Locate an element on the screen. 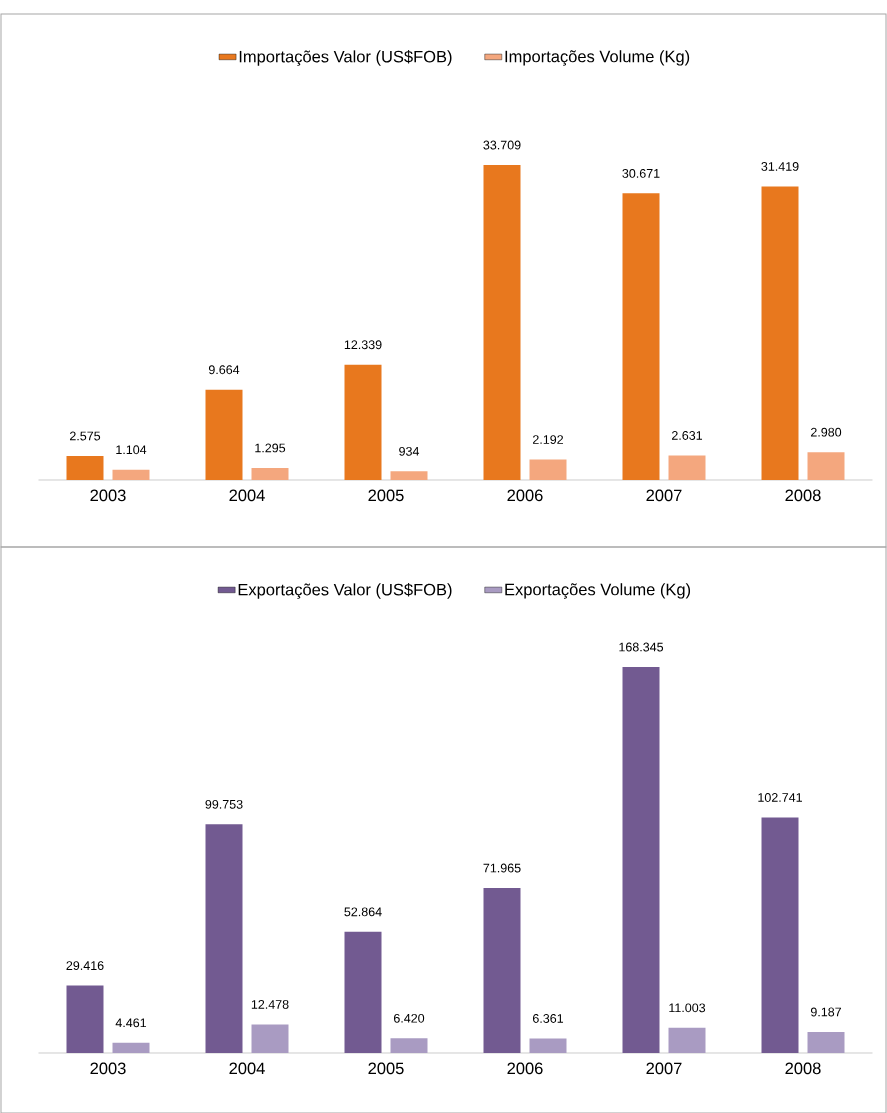  legend-label: Importações Valor (US$FOB) is located at coordinates (345, 58).